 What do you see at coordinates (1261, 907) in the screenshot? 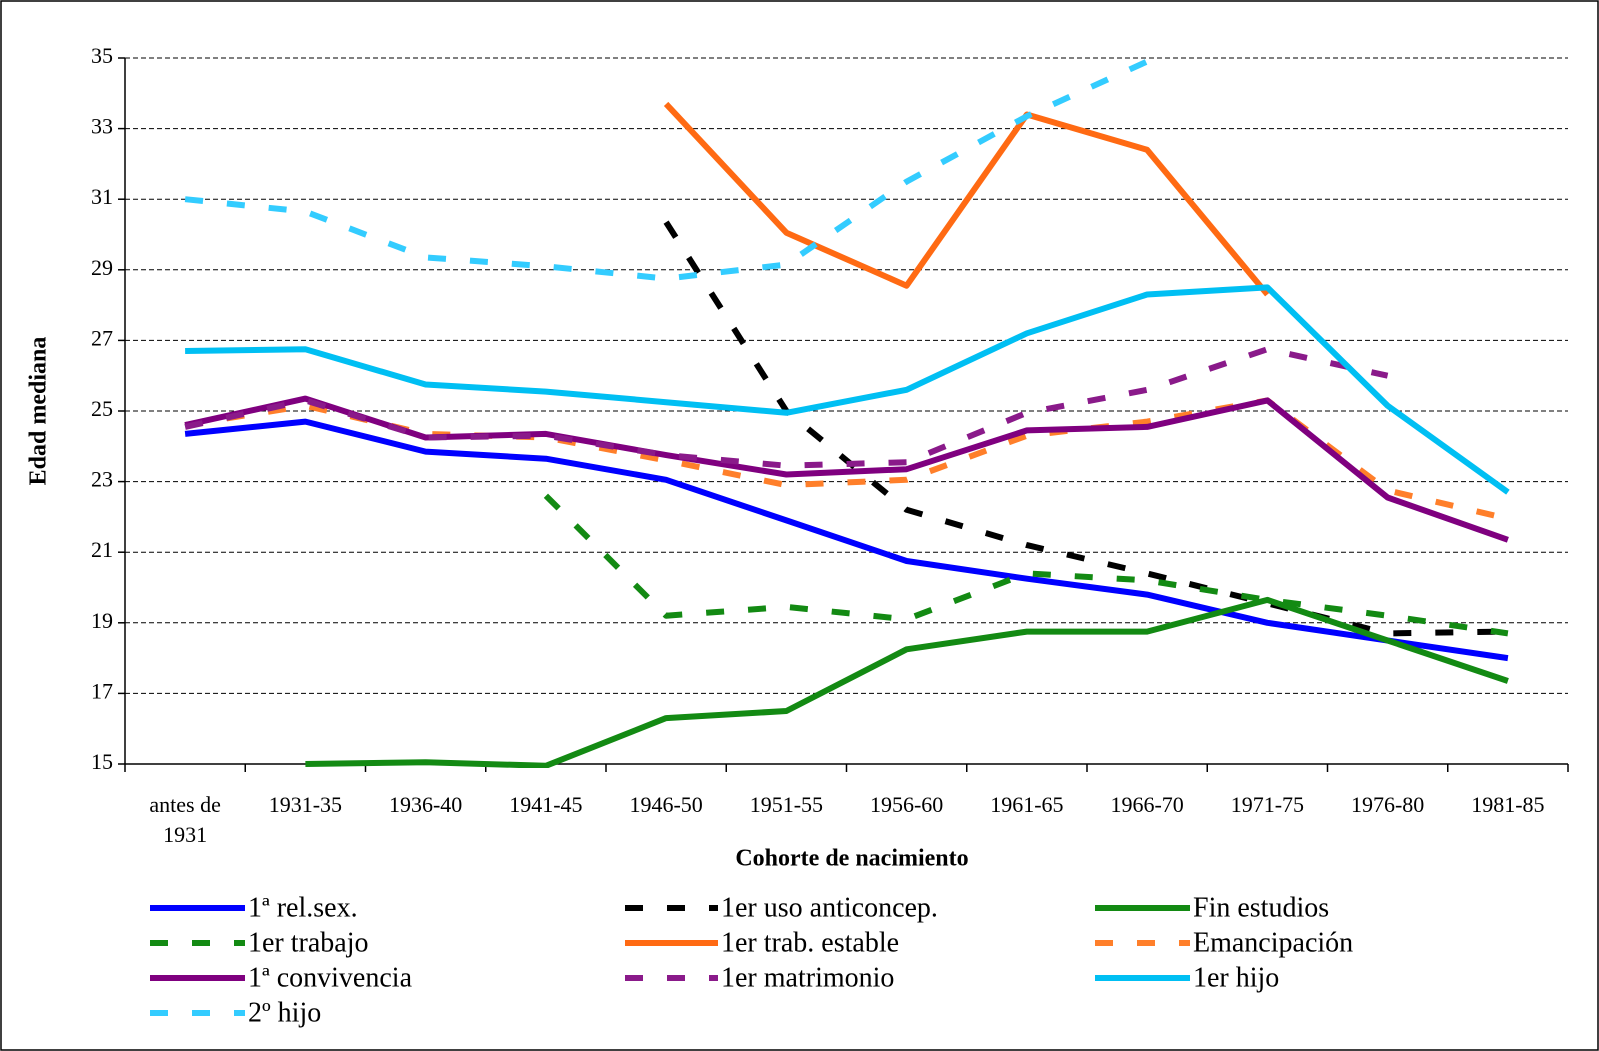
I see `legend-label: Fin estudios` at bounding box center [1261, 907].